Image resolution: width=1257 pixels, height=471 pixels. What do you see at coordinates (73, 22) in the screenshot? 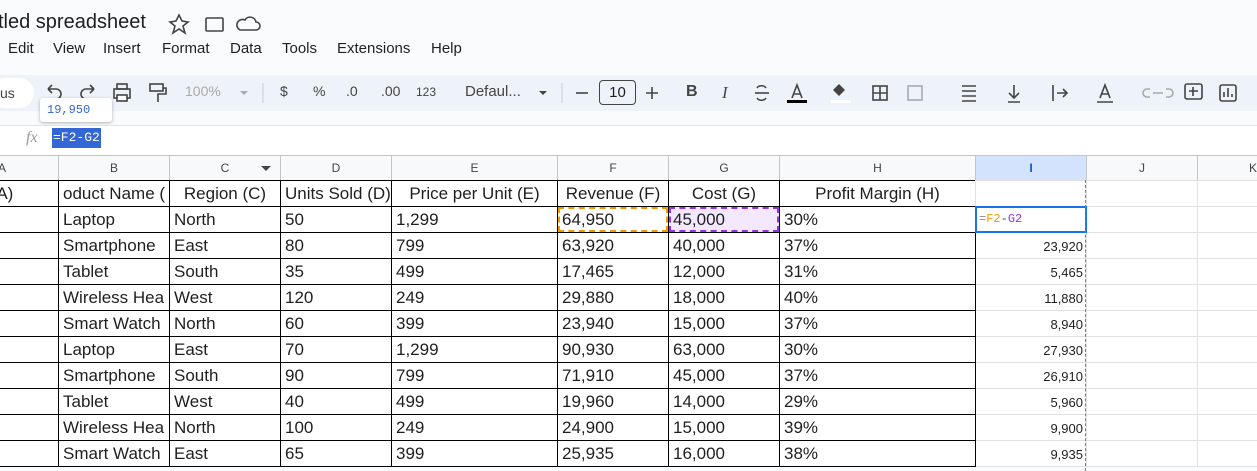
I see `doc-title: tled spreadsheet` at bounding box center [73, 22].